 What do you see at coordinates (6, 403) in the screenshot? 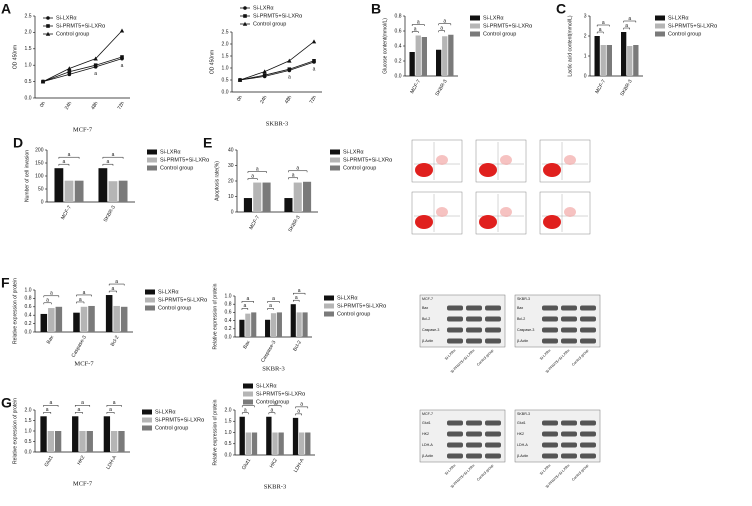
I see `panel-label: G` at bounding box center [6, 403].